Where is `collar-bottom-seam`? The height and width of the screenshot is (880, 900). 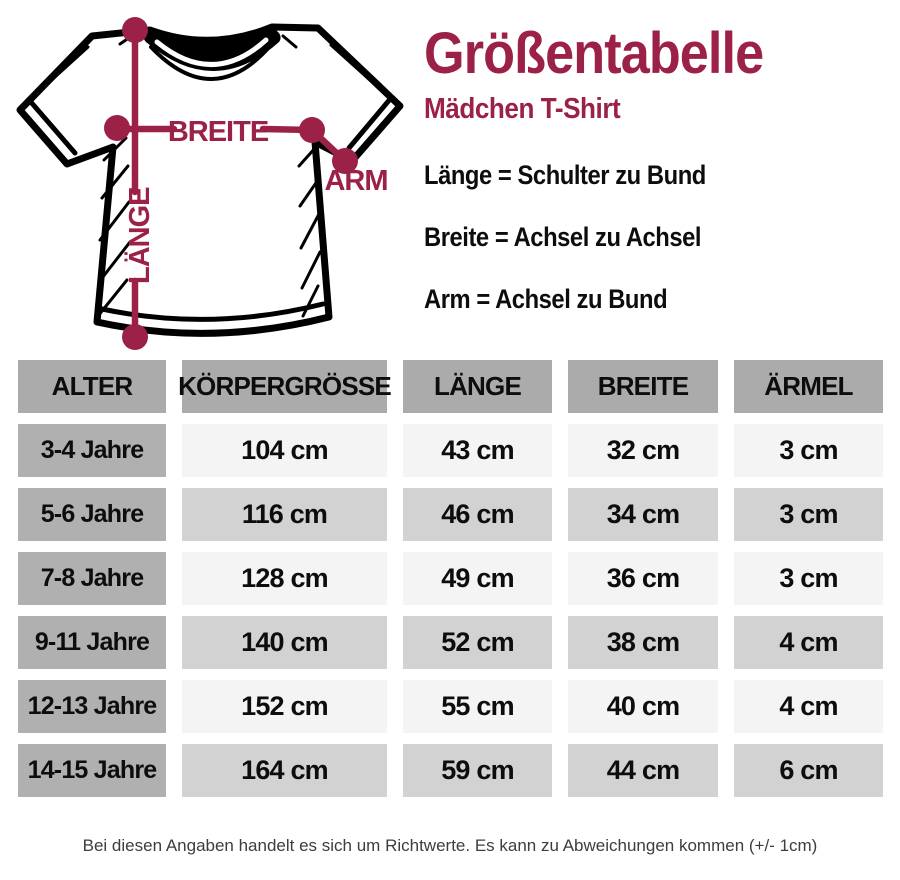
collar-bottom-seam is located at coordinates (211, 62).